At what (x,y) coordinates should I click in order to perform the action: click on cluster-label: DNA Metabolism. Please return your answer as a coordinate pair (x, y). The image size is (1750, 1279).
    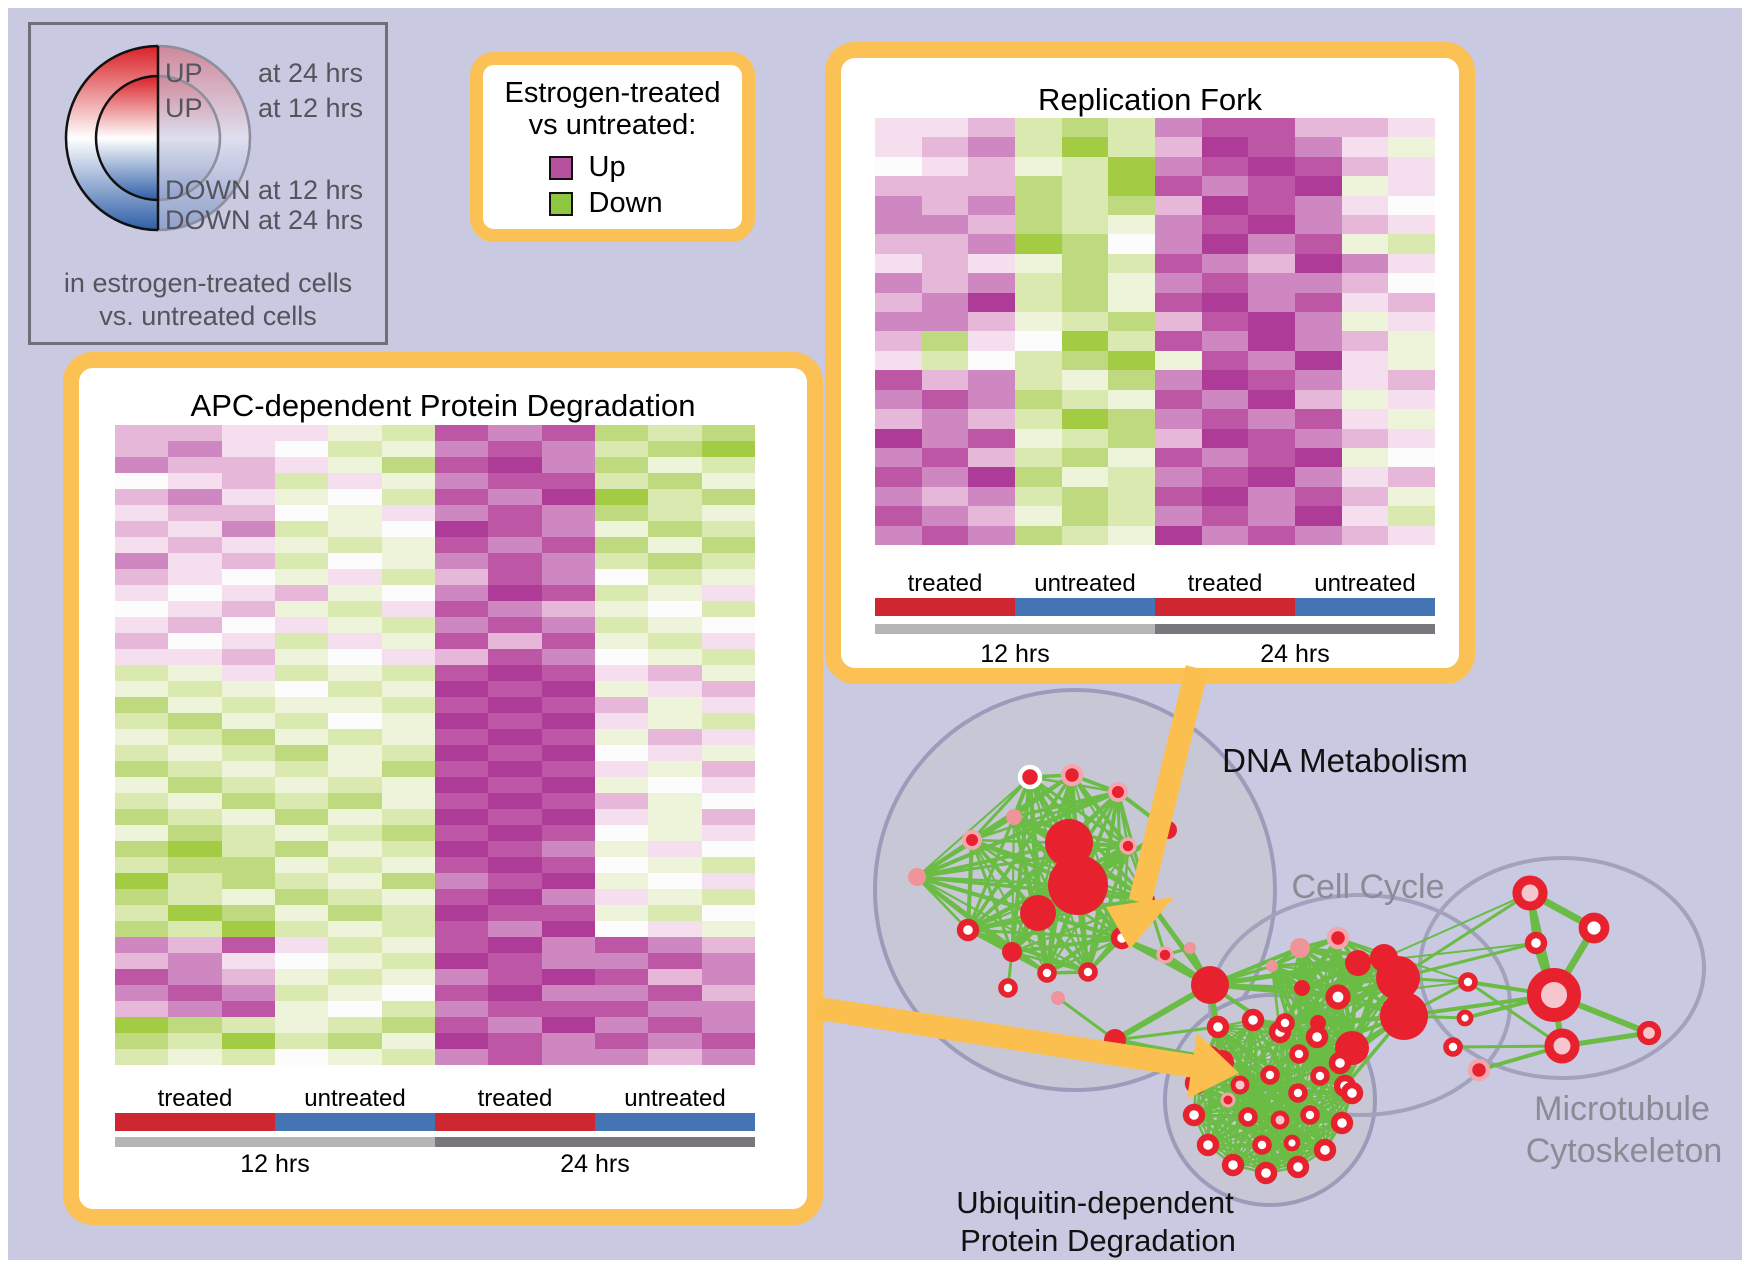
    Looking at the image, I should click on (1345, 760).